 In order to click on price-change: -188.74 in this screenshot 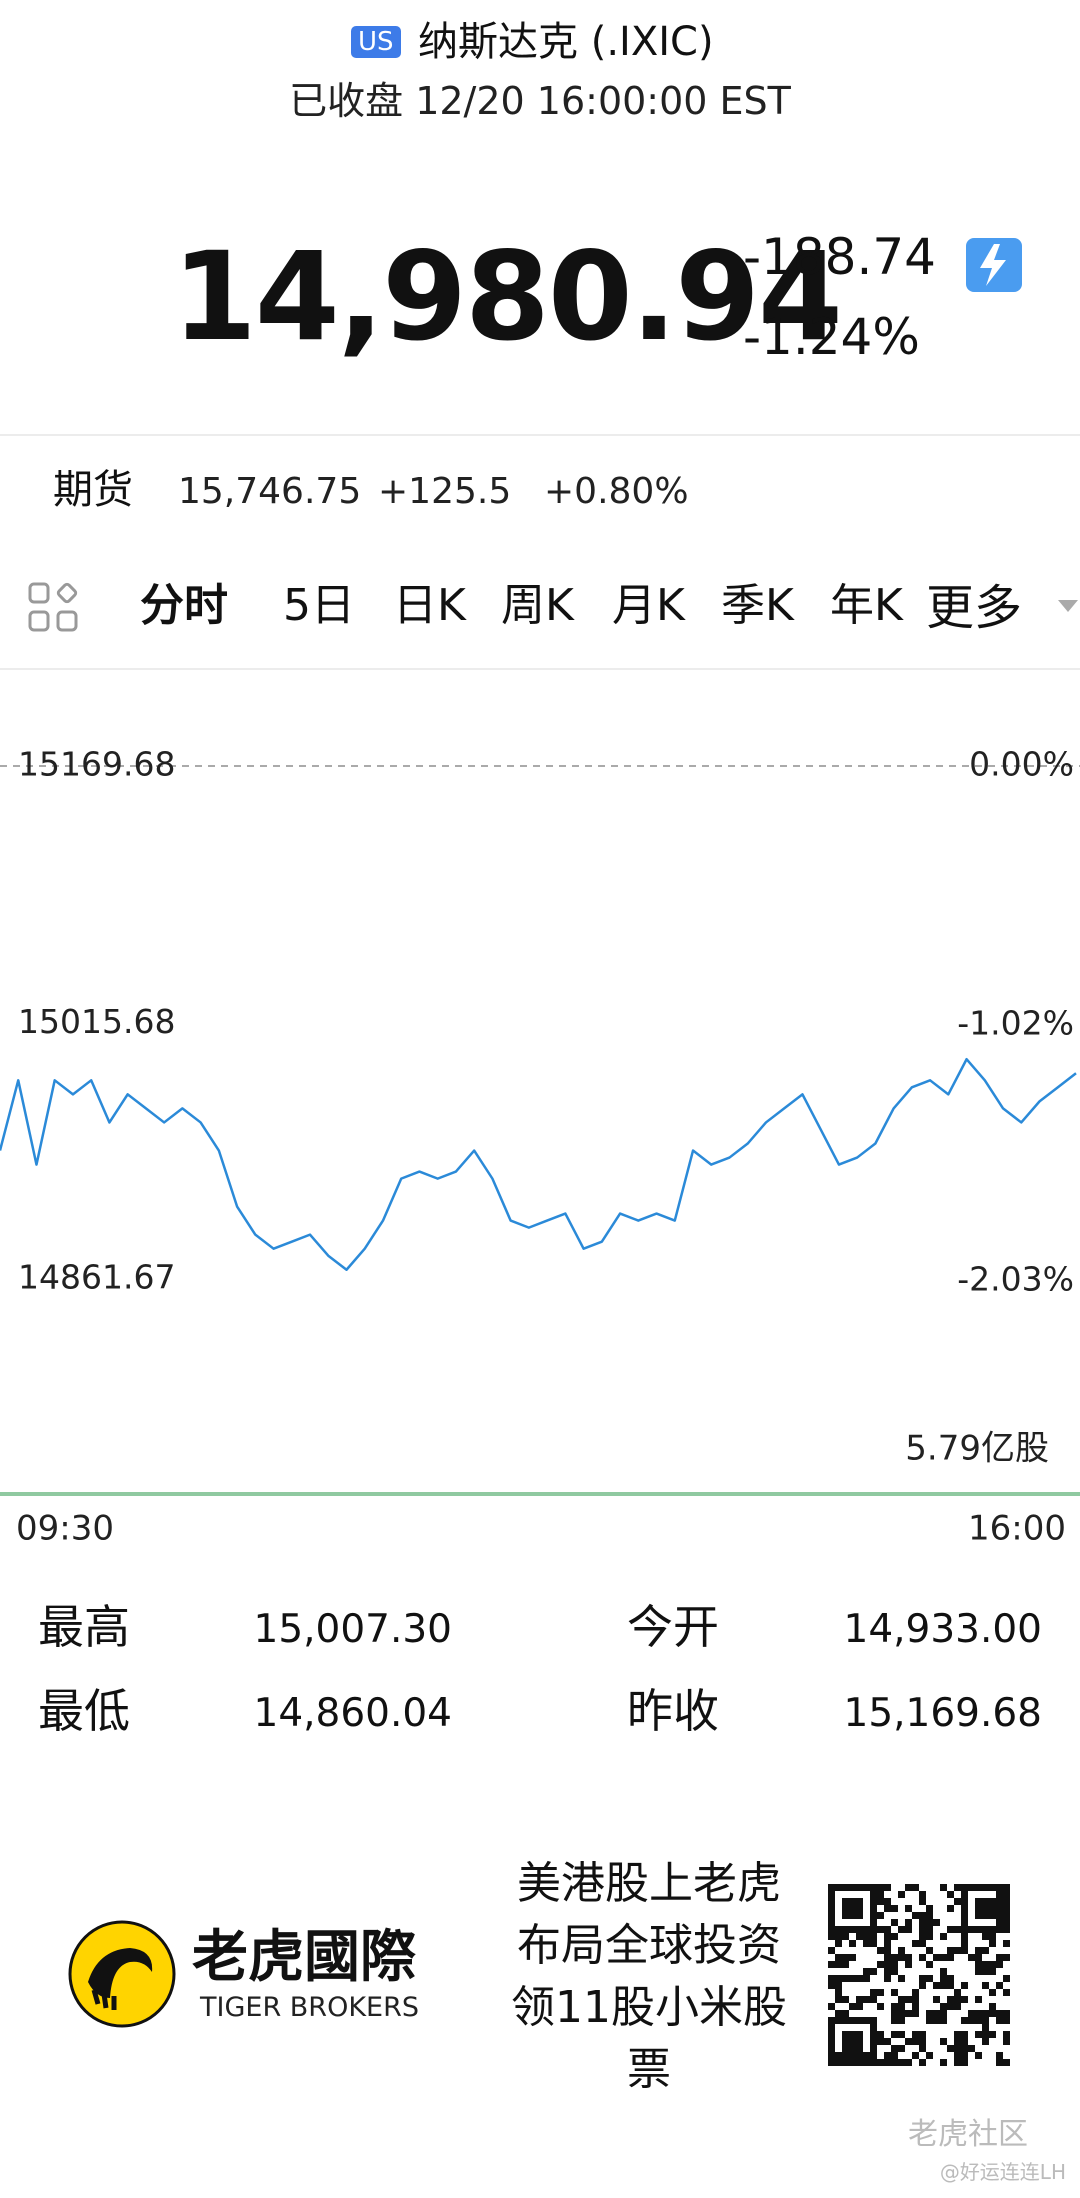, I will do `click(839, 257)`.